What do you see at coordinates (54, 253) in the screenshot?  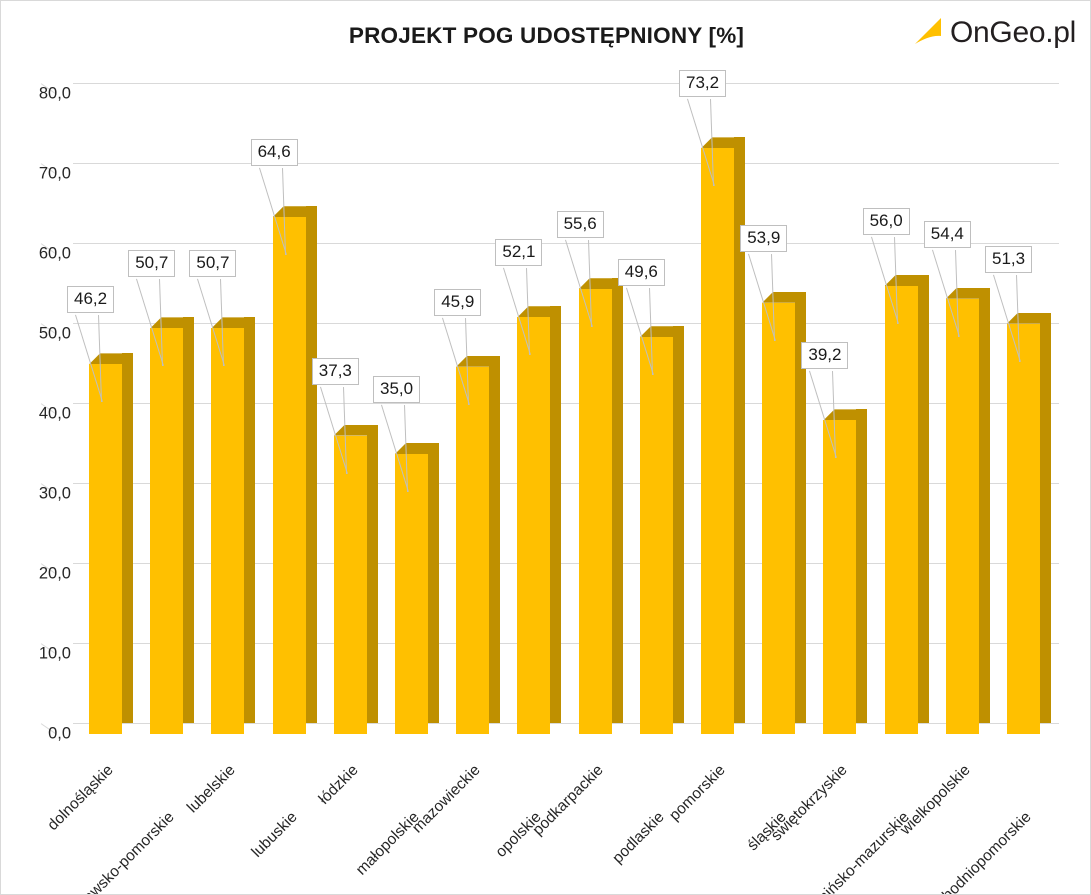 I see `y-axis-tick-label: 60,0` at bounding box center [54, 253].